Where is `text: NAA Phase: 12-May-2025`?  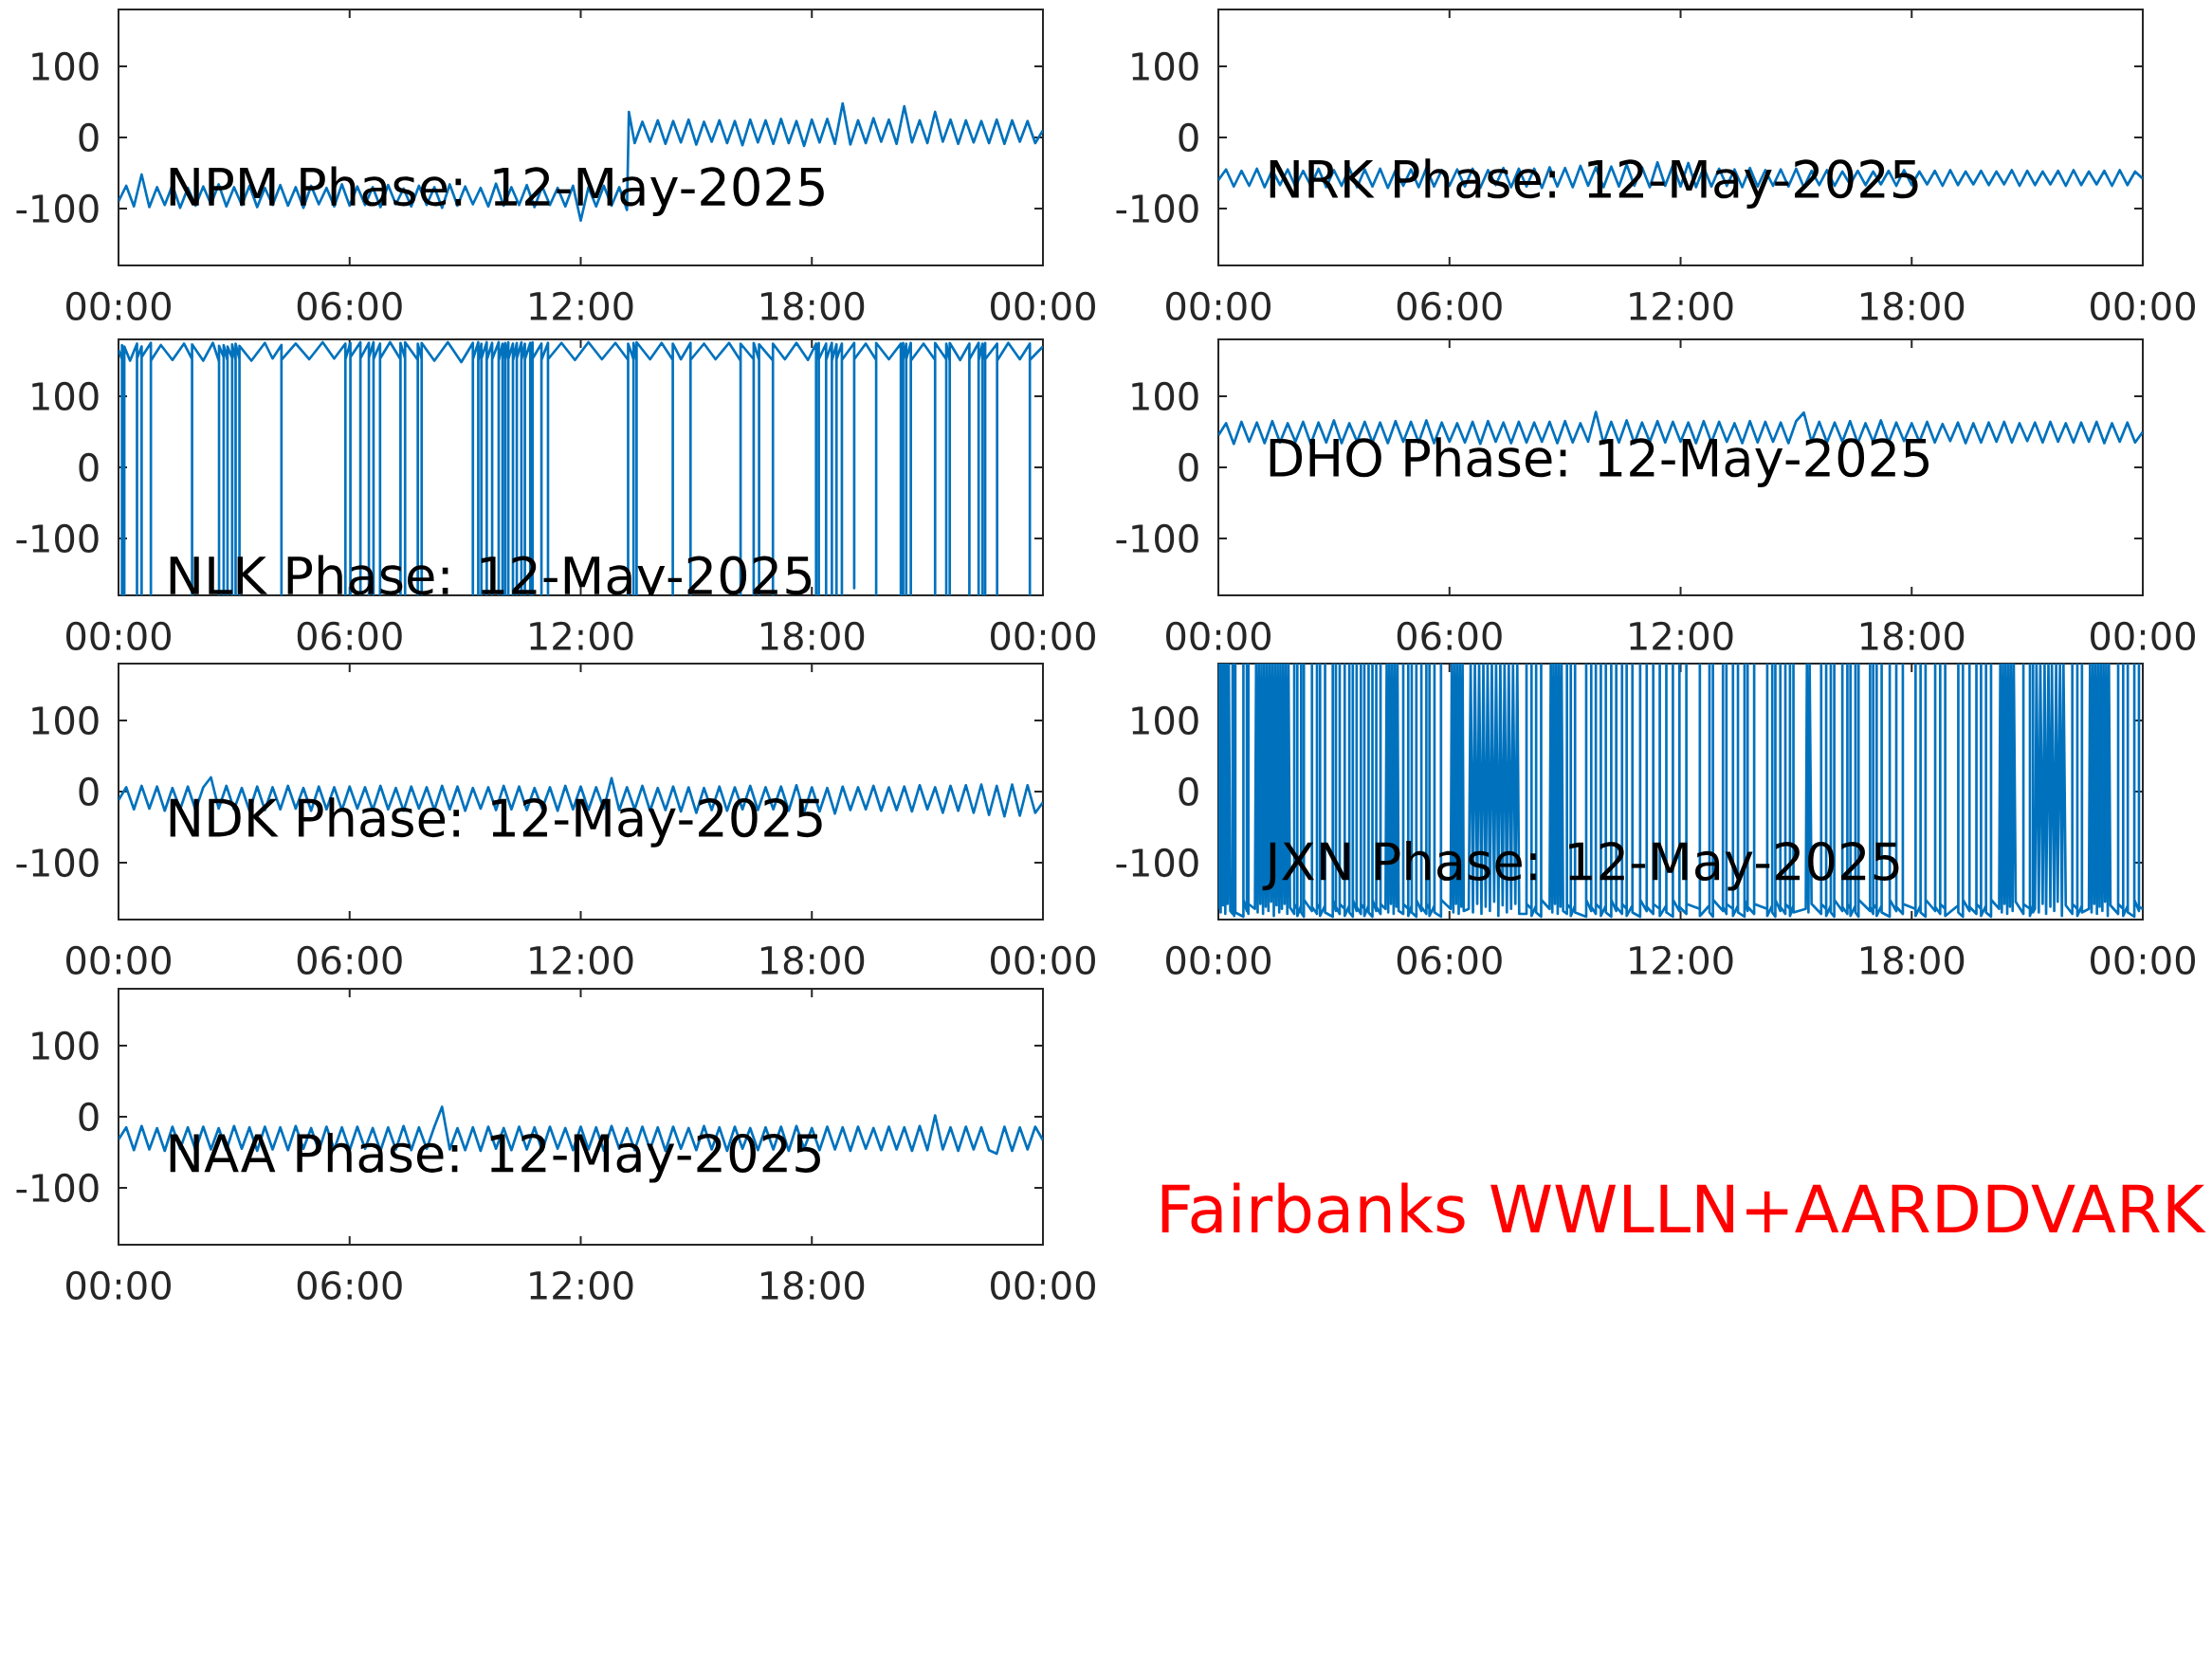 text: NAA Phase: 12-May-2025 is located at coordinates (495, 1157).